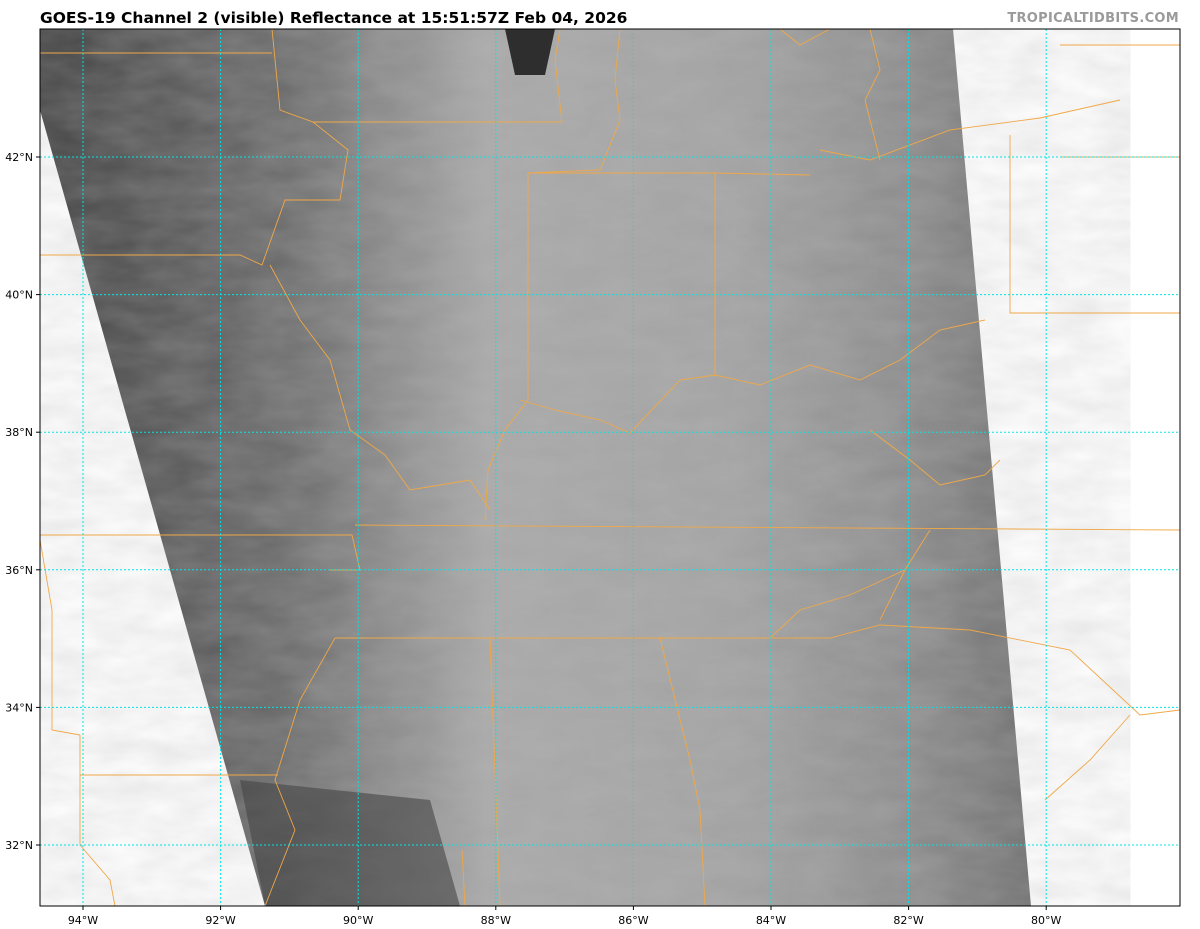  Describe the element at coordinates (1093, 18) in the screenshot. I see `watermark: TROPICALTIDBITS.COM` at that location.